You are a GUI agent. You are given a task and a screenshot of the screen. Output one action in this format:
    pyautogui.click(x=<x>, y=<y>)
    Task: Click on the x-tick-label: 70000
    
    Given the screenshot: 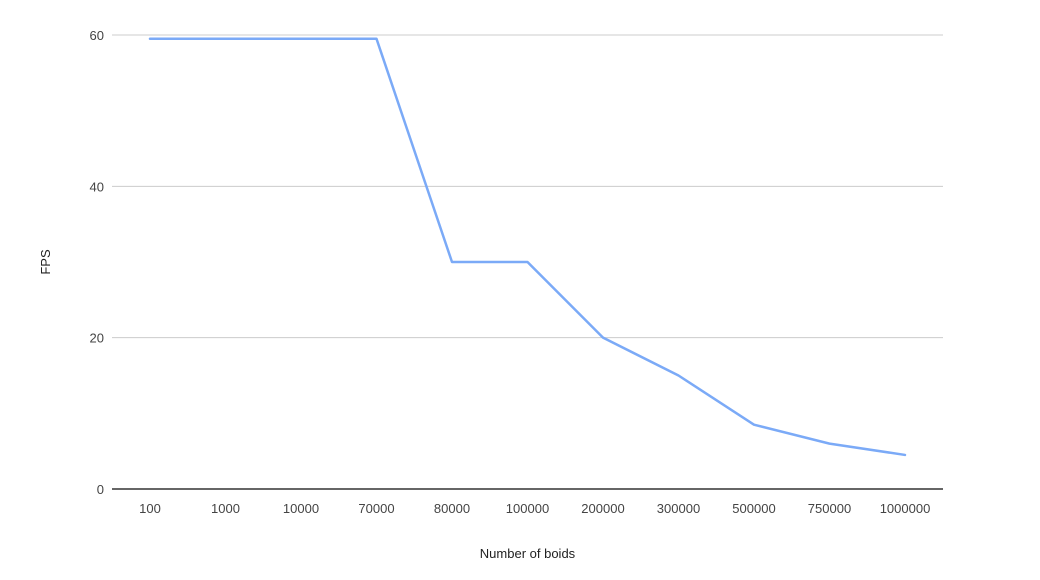 What is the action you would take?
    pyautogui.click(x=376, y=508)
    